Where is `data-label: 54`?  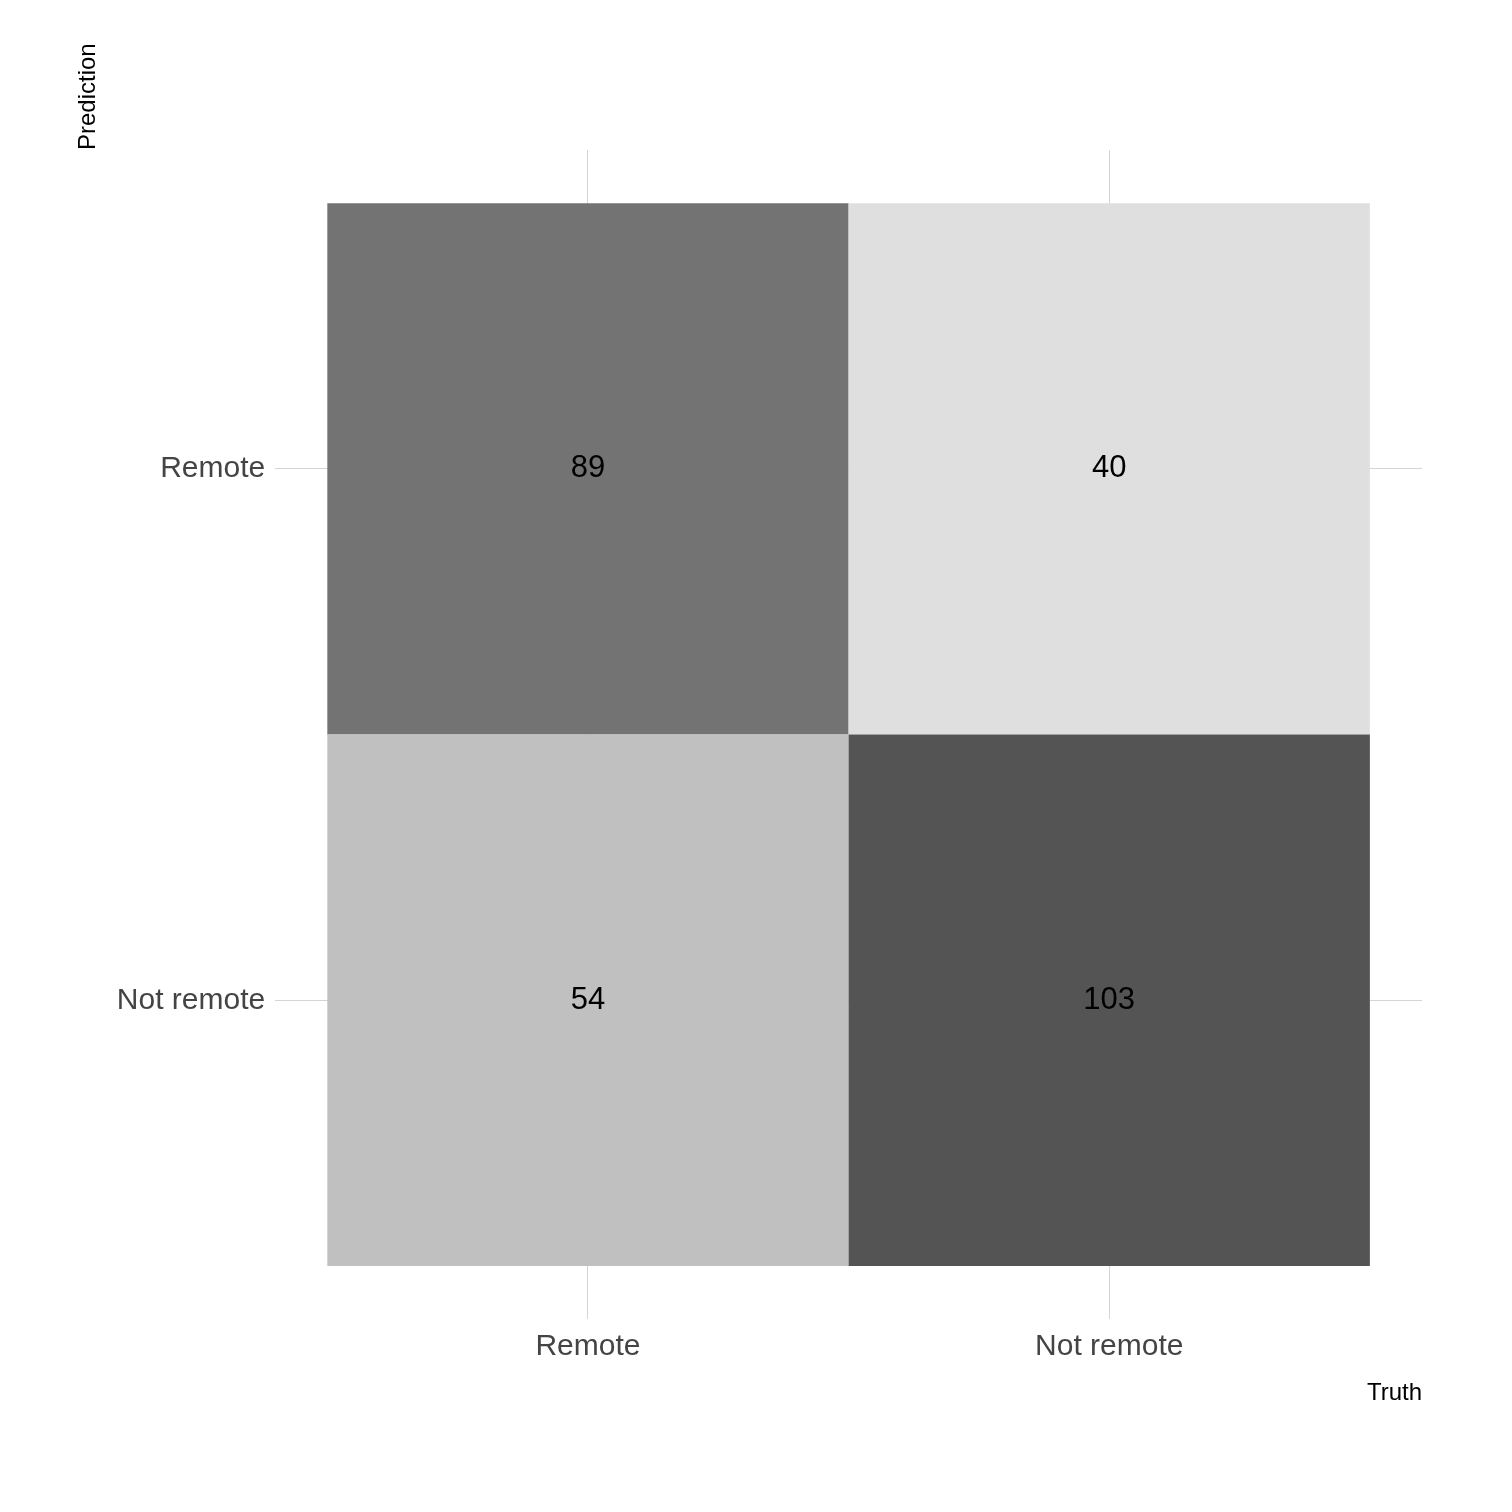
data-label: 54 is located at coordinates (588, 998).